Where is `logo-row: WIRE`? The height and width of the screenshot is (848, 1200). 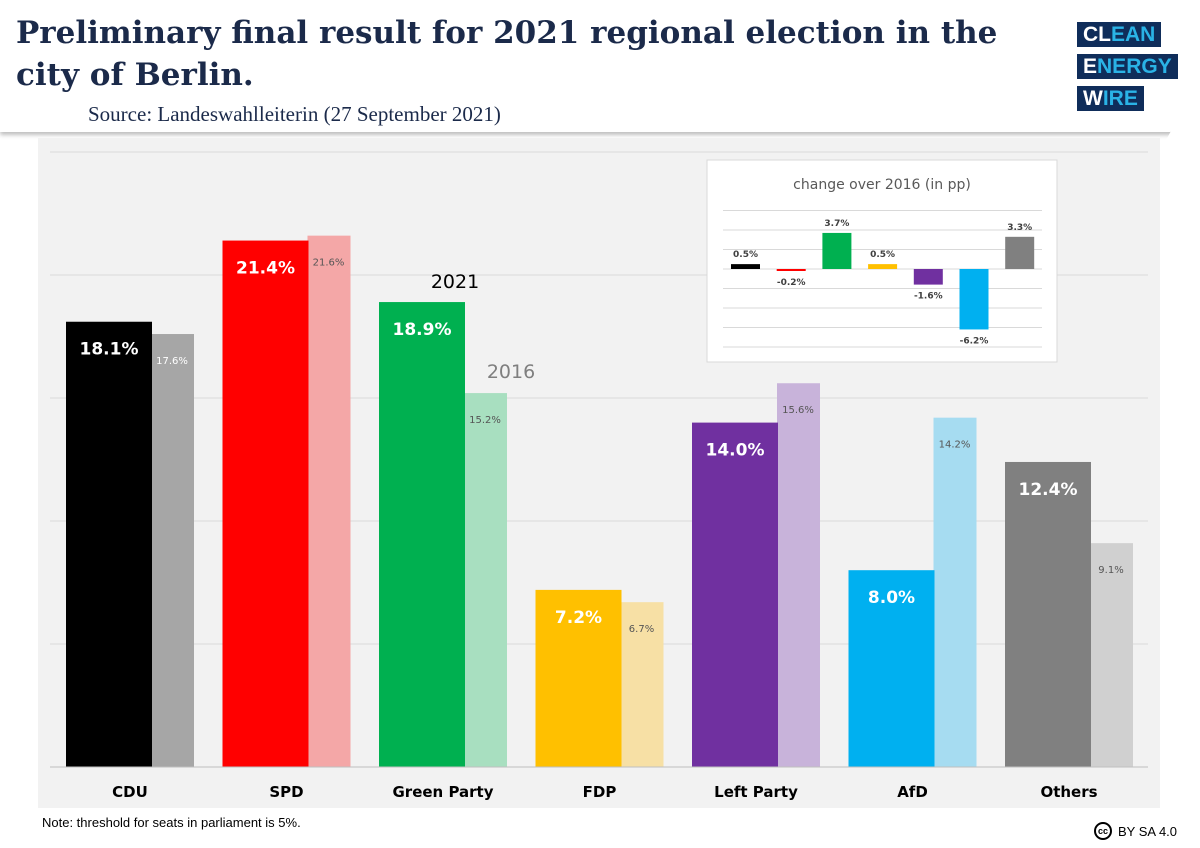
logo-row: WIRE is located at coordinates (1110, 98).